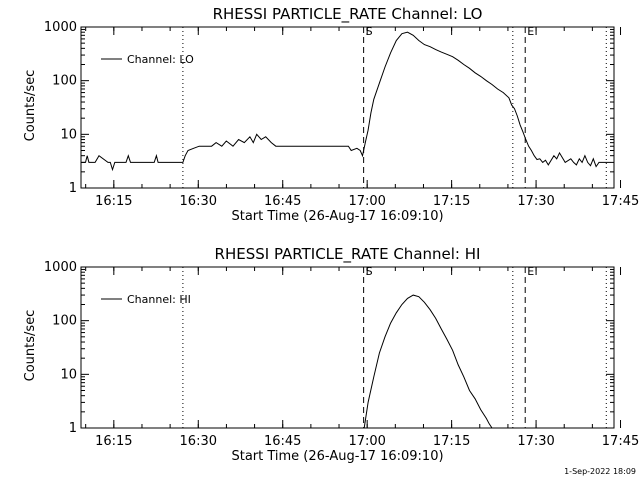  Describe the element at coordinates (428, 361) in the screenshot. I see `data-series-line` at that location.